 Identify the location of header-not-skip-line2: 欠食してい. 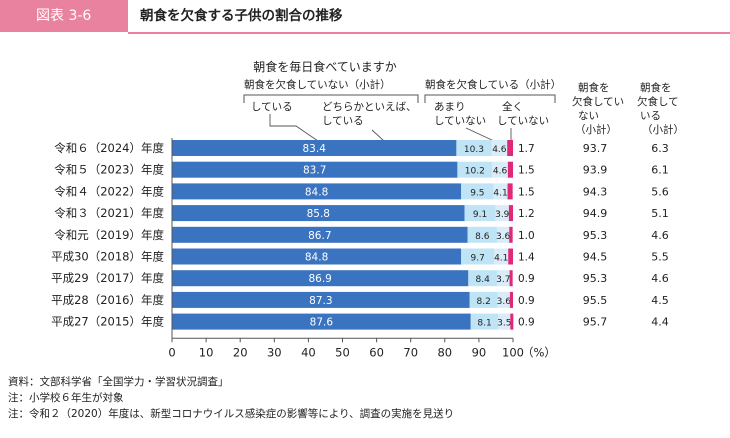
(598, 101).